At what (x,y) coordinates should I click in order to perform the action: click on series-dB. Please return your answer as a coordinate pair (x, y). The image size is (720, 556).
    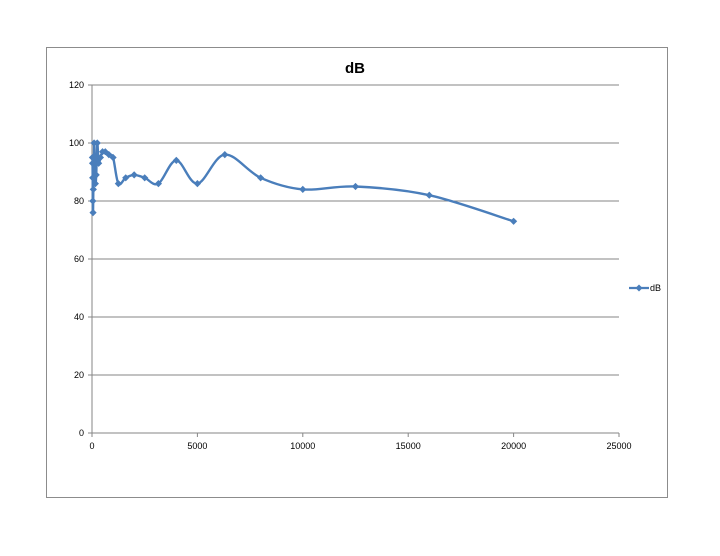
    Looking at the image, I should click on (303, 182).